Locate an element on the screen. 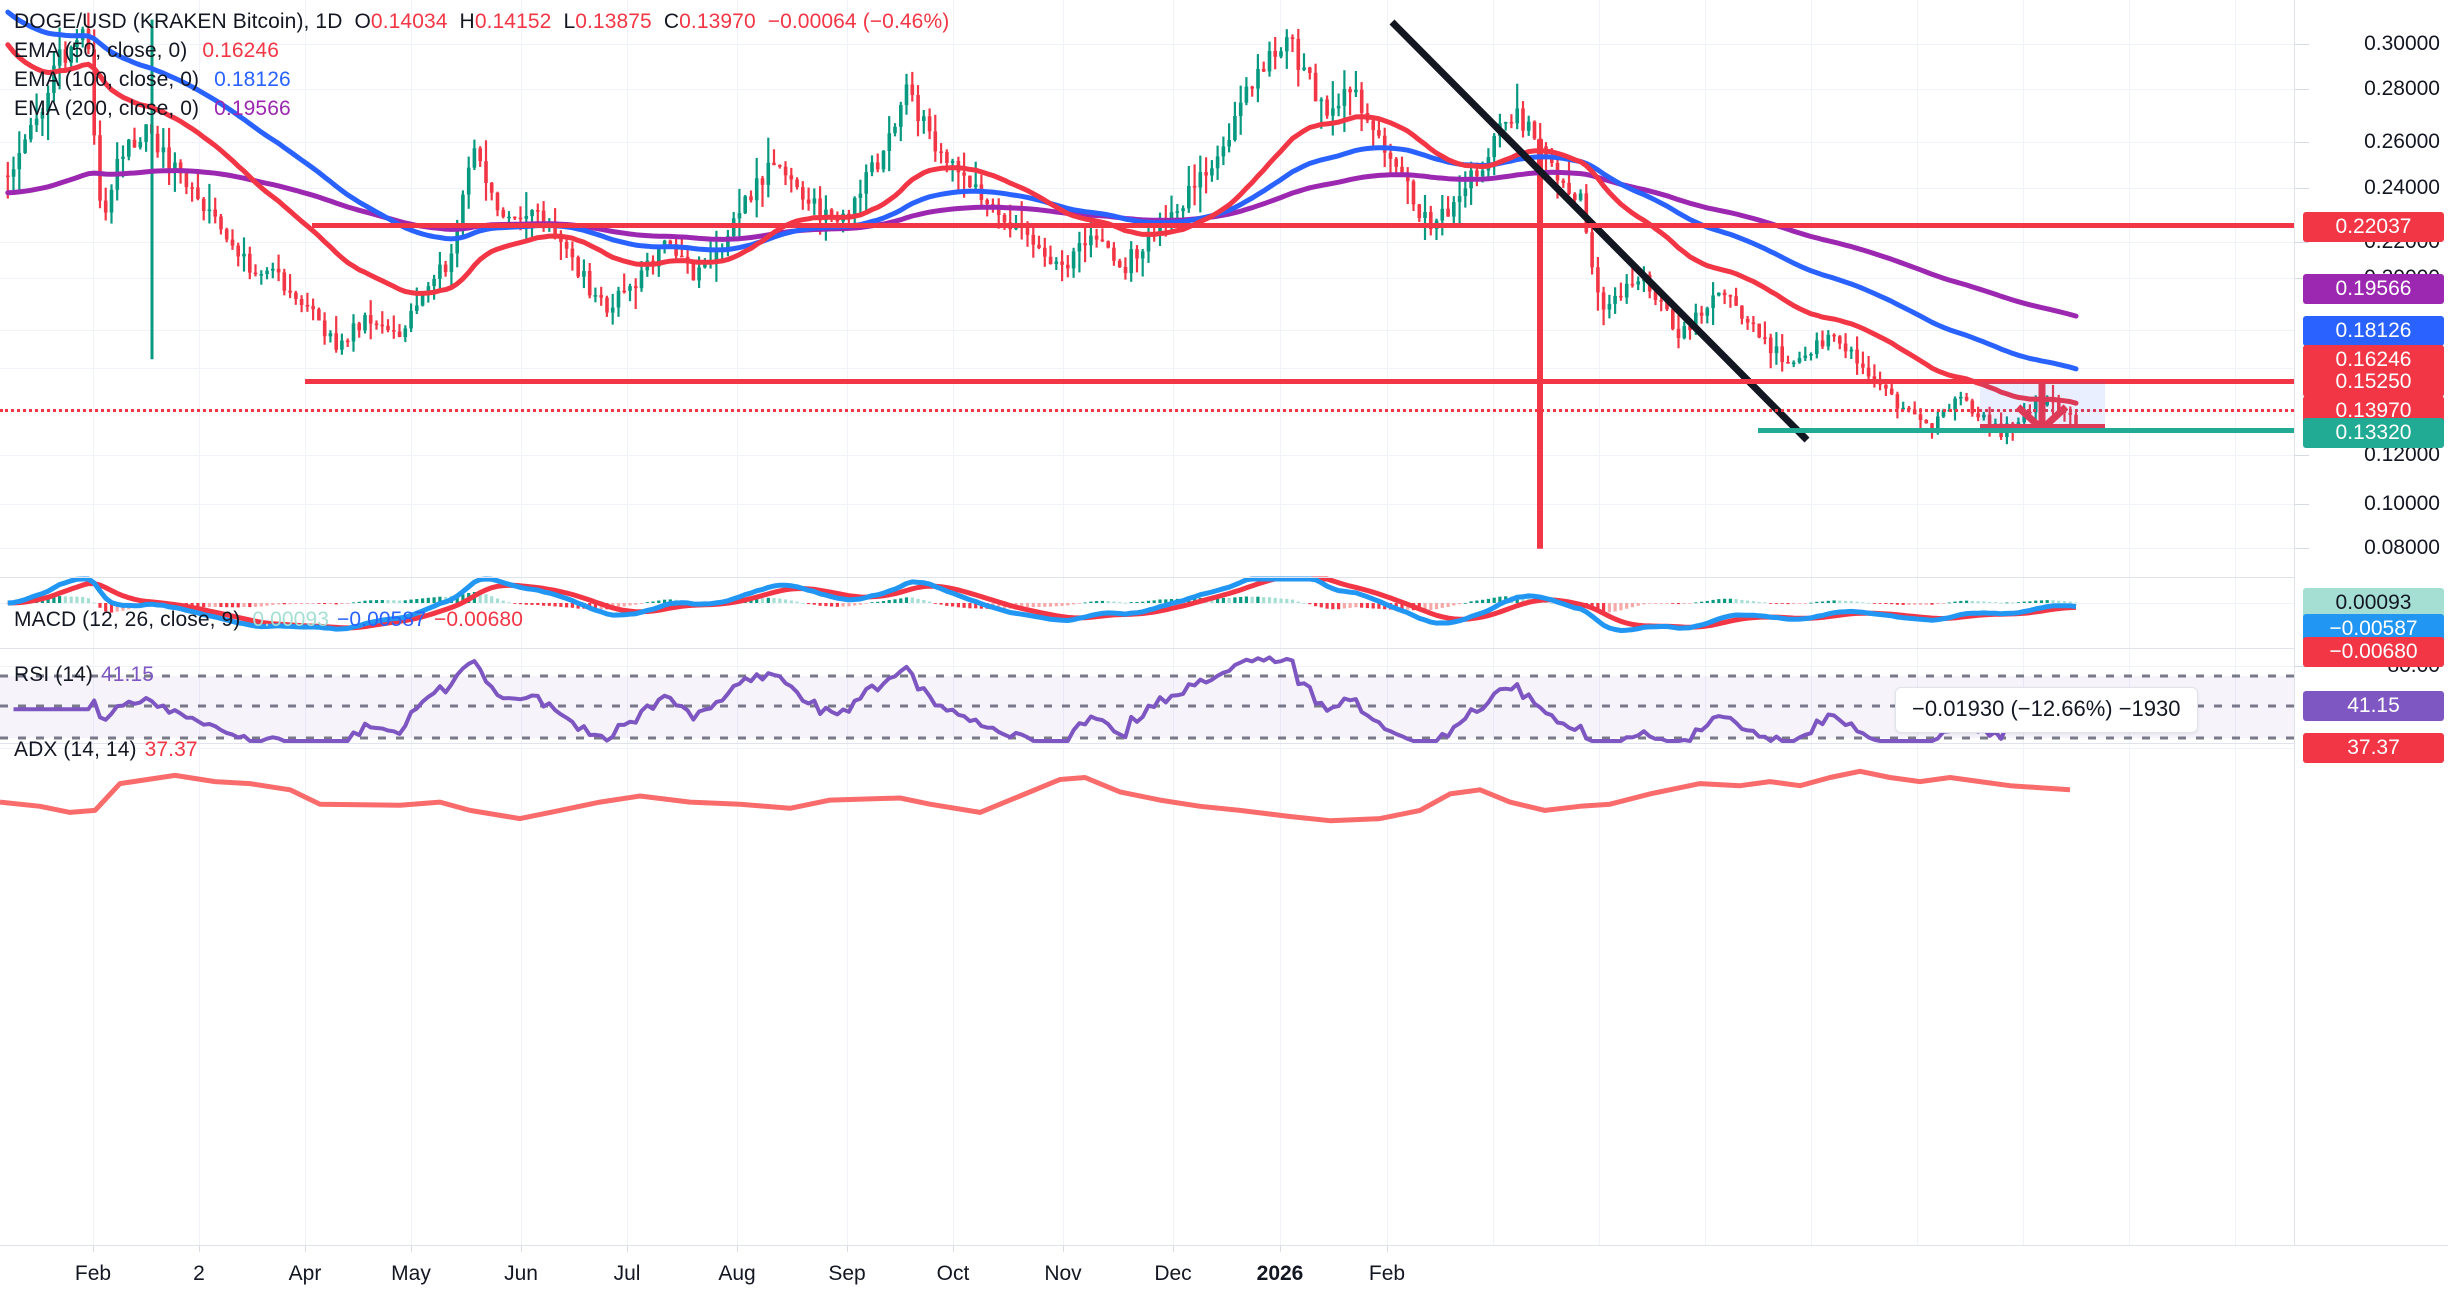 This screenshot has height=1296, width=2448. time-axis-tick-label: Aug is located at coordinates (737, 1273).